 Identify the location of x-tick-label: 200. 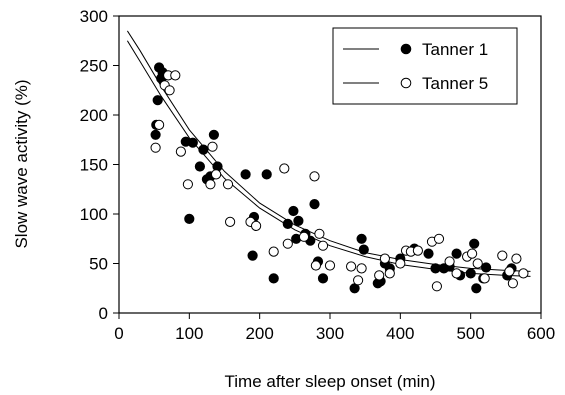
(259, 333).